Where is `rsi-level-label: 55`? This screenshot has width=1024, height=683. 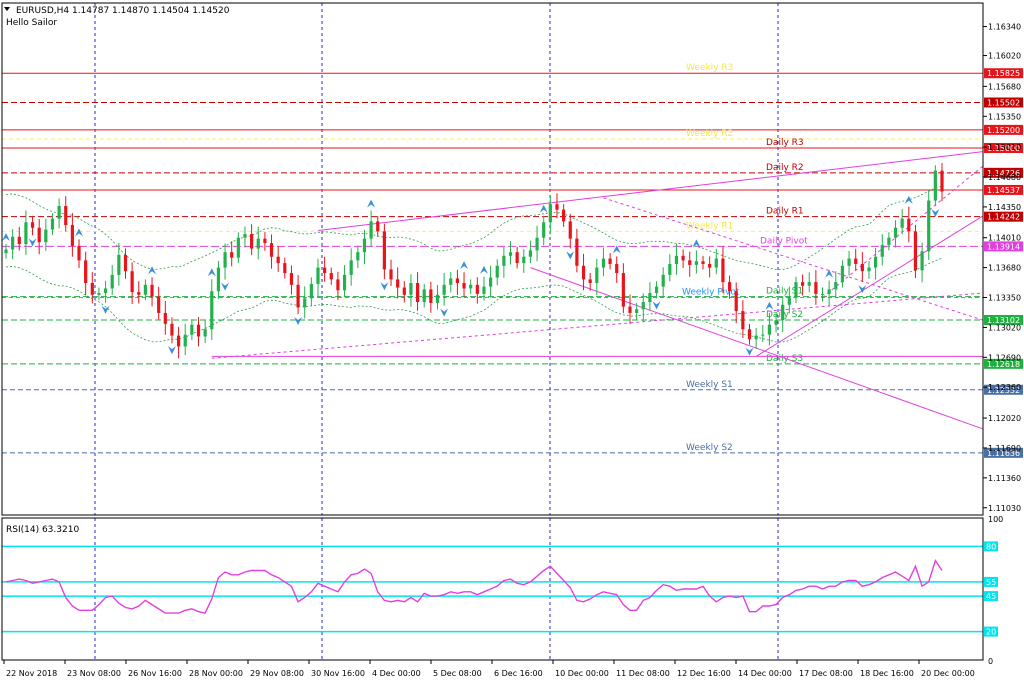
rsi-level-label: 55 is located at coordinates (991, 582).